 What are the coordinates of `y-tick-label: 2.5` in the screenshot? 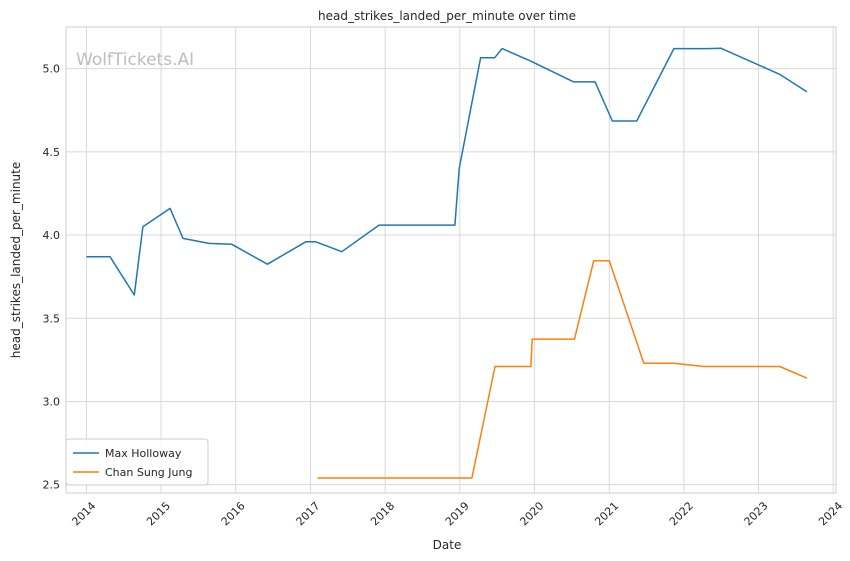 It's located at (52, 485).